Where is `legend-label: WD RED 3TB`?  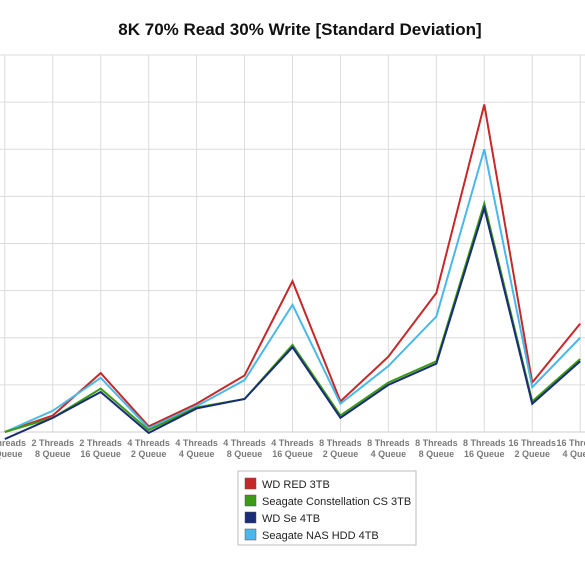
legend-label: WD RED 3TB is located at coordinates (296, 485).